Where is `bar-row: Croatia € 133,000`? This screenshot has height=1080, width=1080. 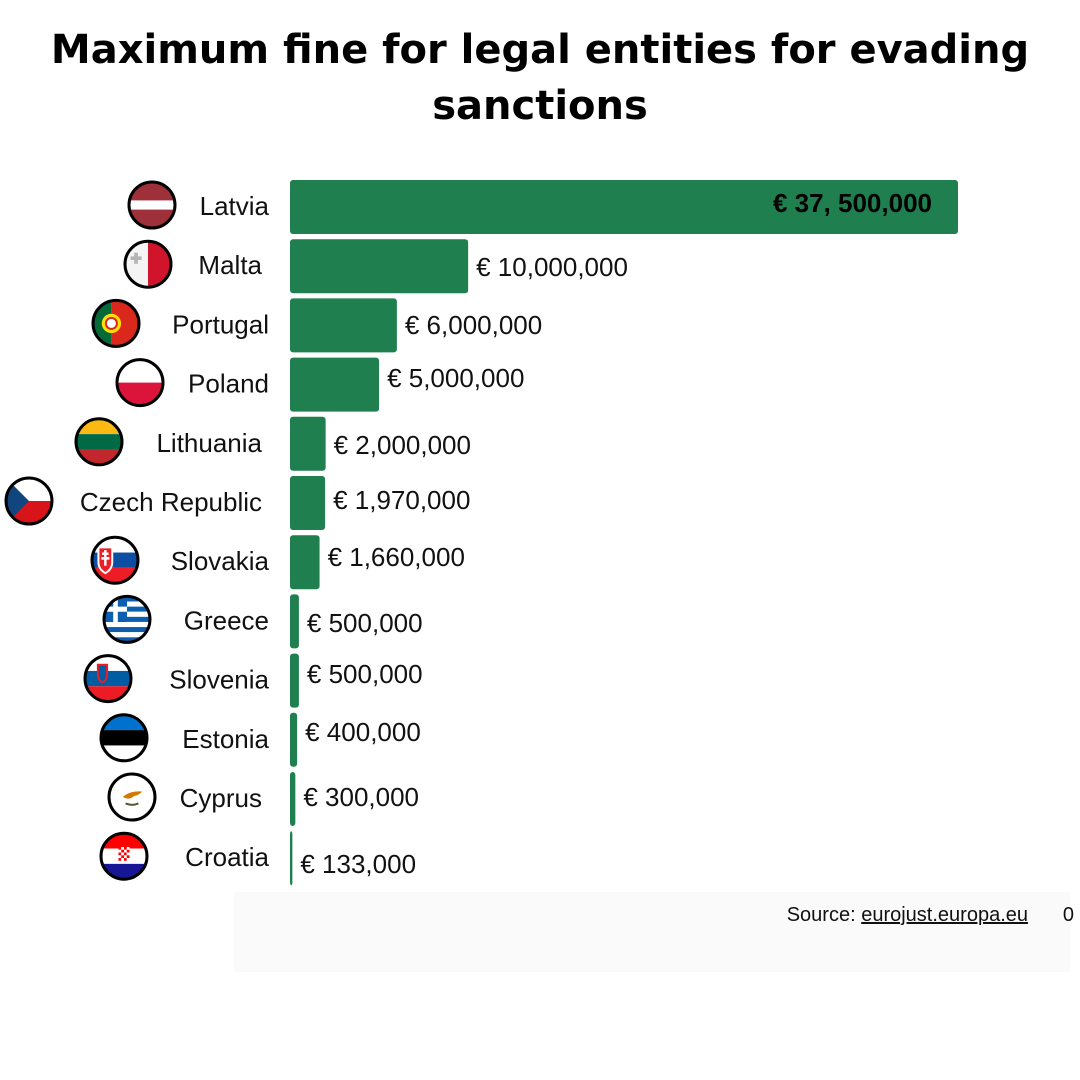 bar-row: Croatia € 133,000 is located at coordinates (257, 858).